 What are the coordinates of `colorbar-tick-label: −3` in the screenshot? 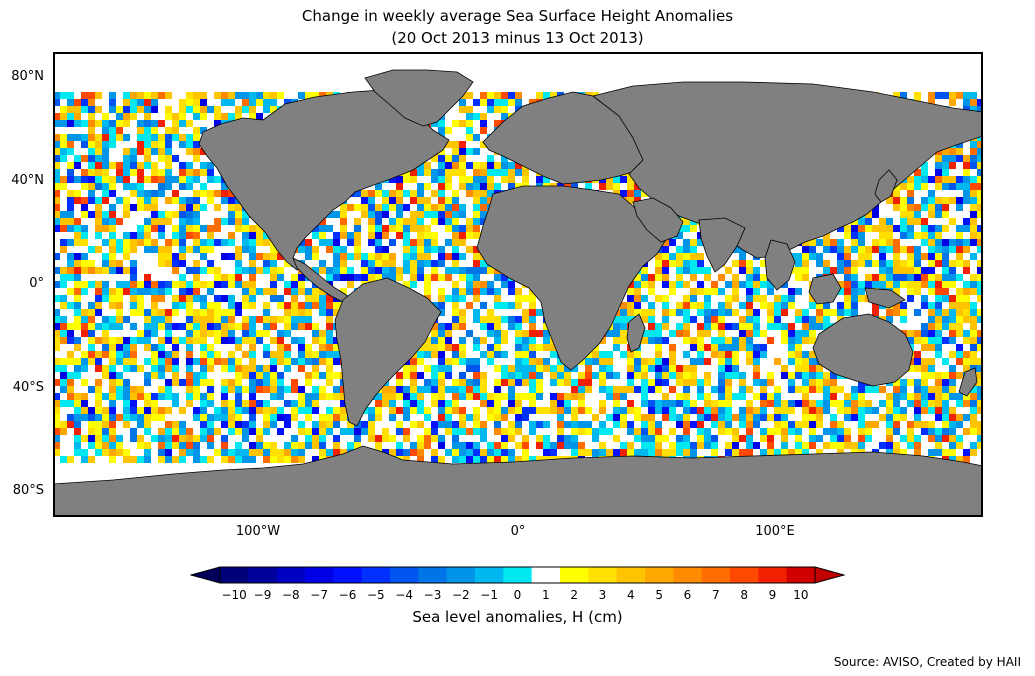 It's located at (432, 595).